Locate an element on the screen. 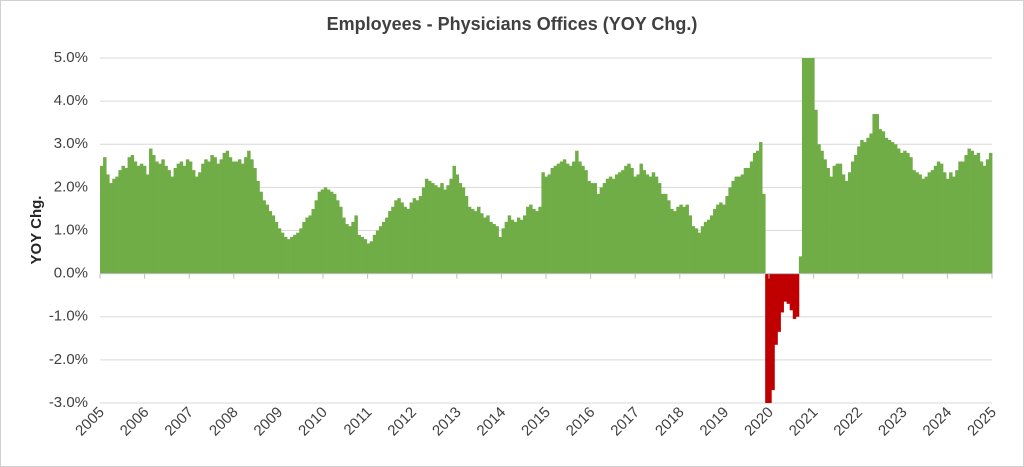 The image size is (1024, 467). x-tick-label: 2021 is located at coordinates (804, 422).